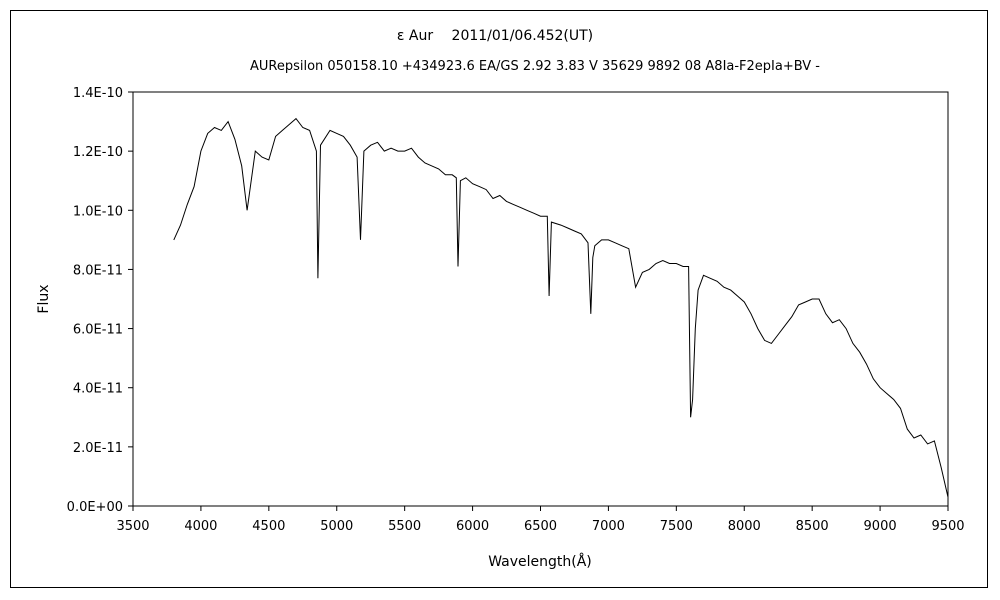  What do you see at coordinates (132, 526) in the screenshot?
I see `x-tick-label: 3500` at bounding box center [132, 526].